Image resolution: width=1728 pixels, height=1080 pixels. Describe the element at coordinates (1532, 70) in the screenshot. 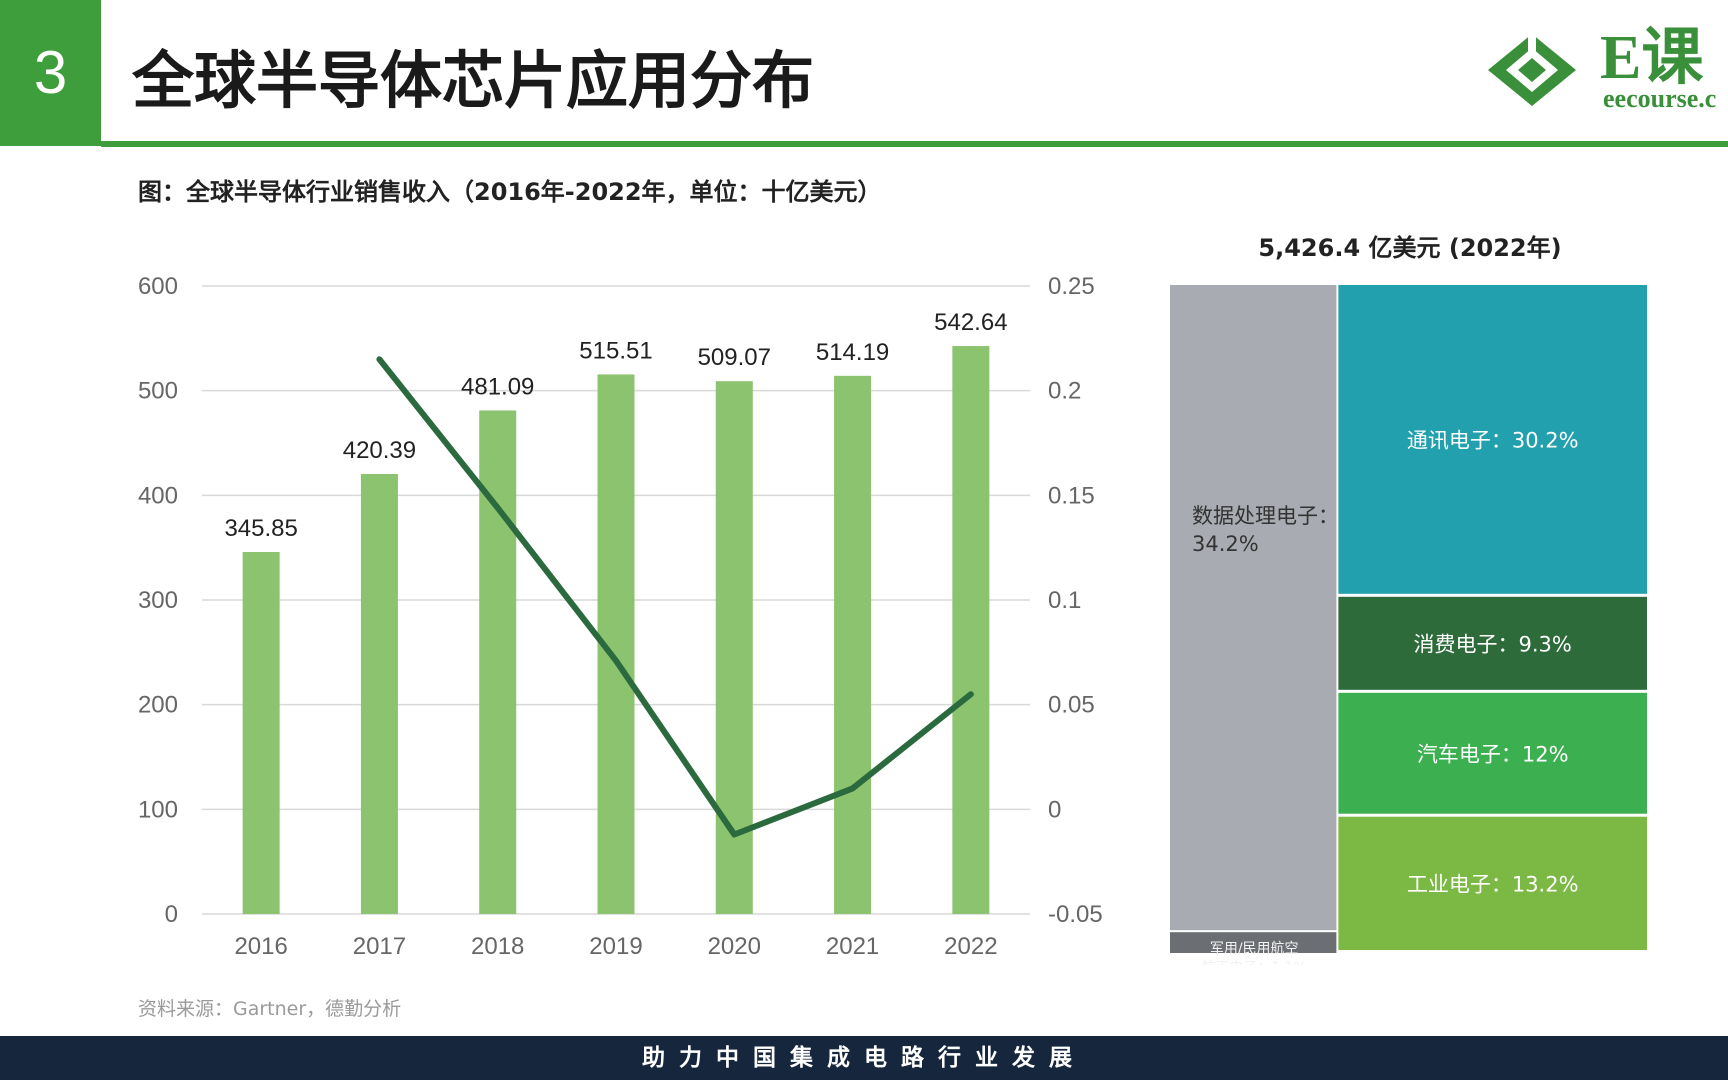

I see `diamond-logo-icon` at that location.